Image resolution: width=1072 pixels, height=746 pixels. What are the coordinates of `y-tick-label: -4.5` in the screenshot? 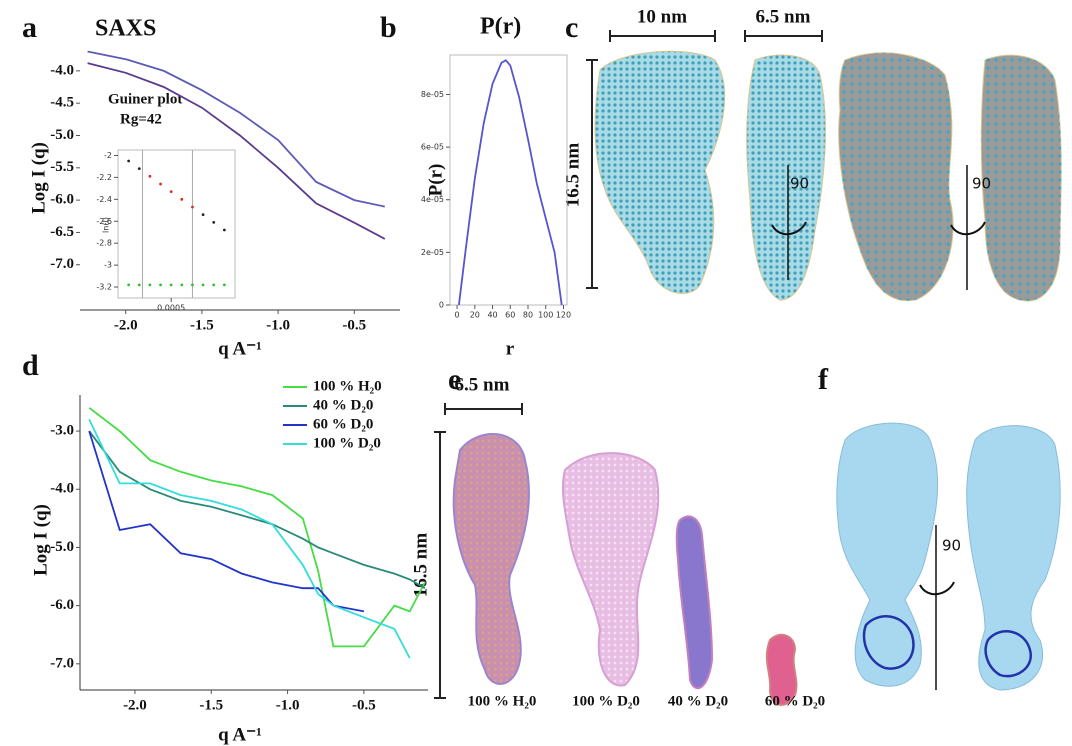 It's located at (62, 103).